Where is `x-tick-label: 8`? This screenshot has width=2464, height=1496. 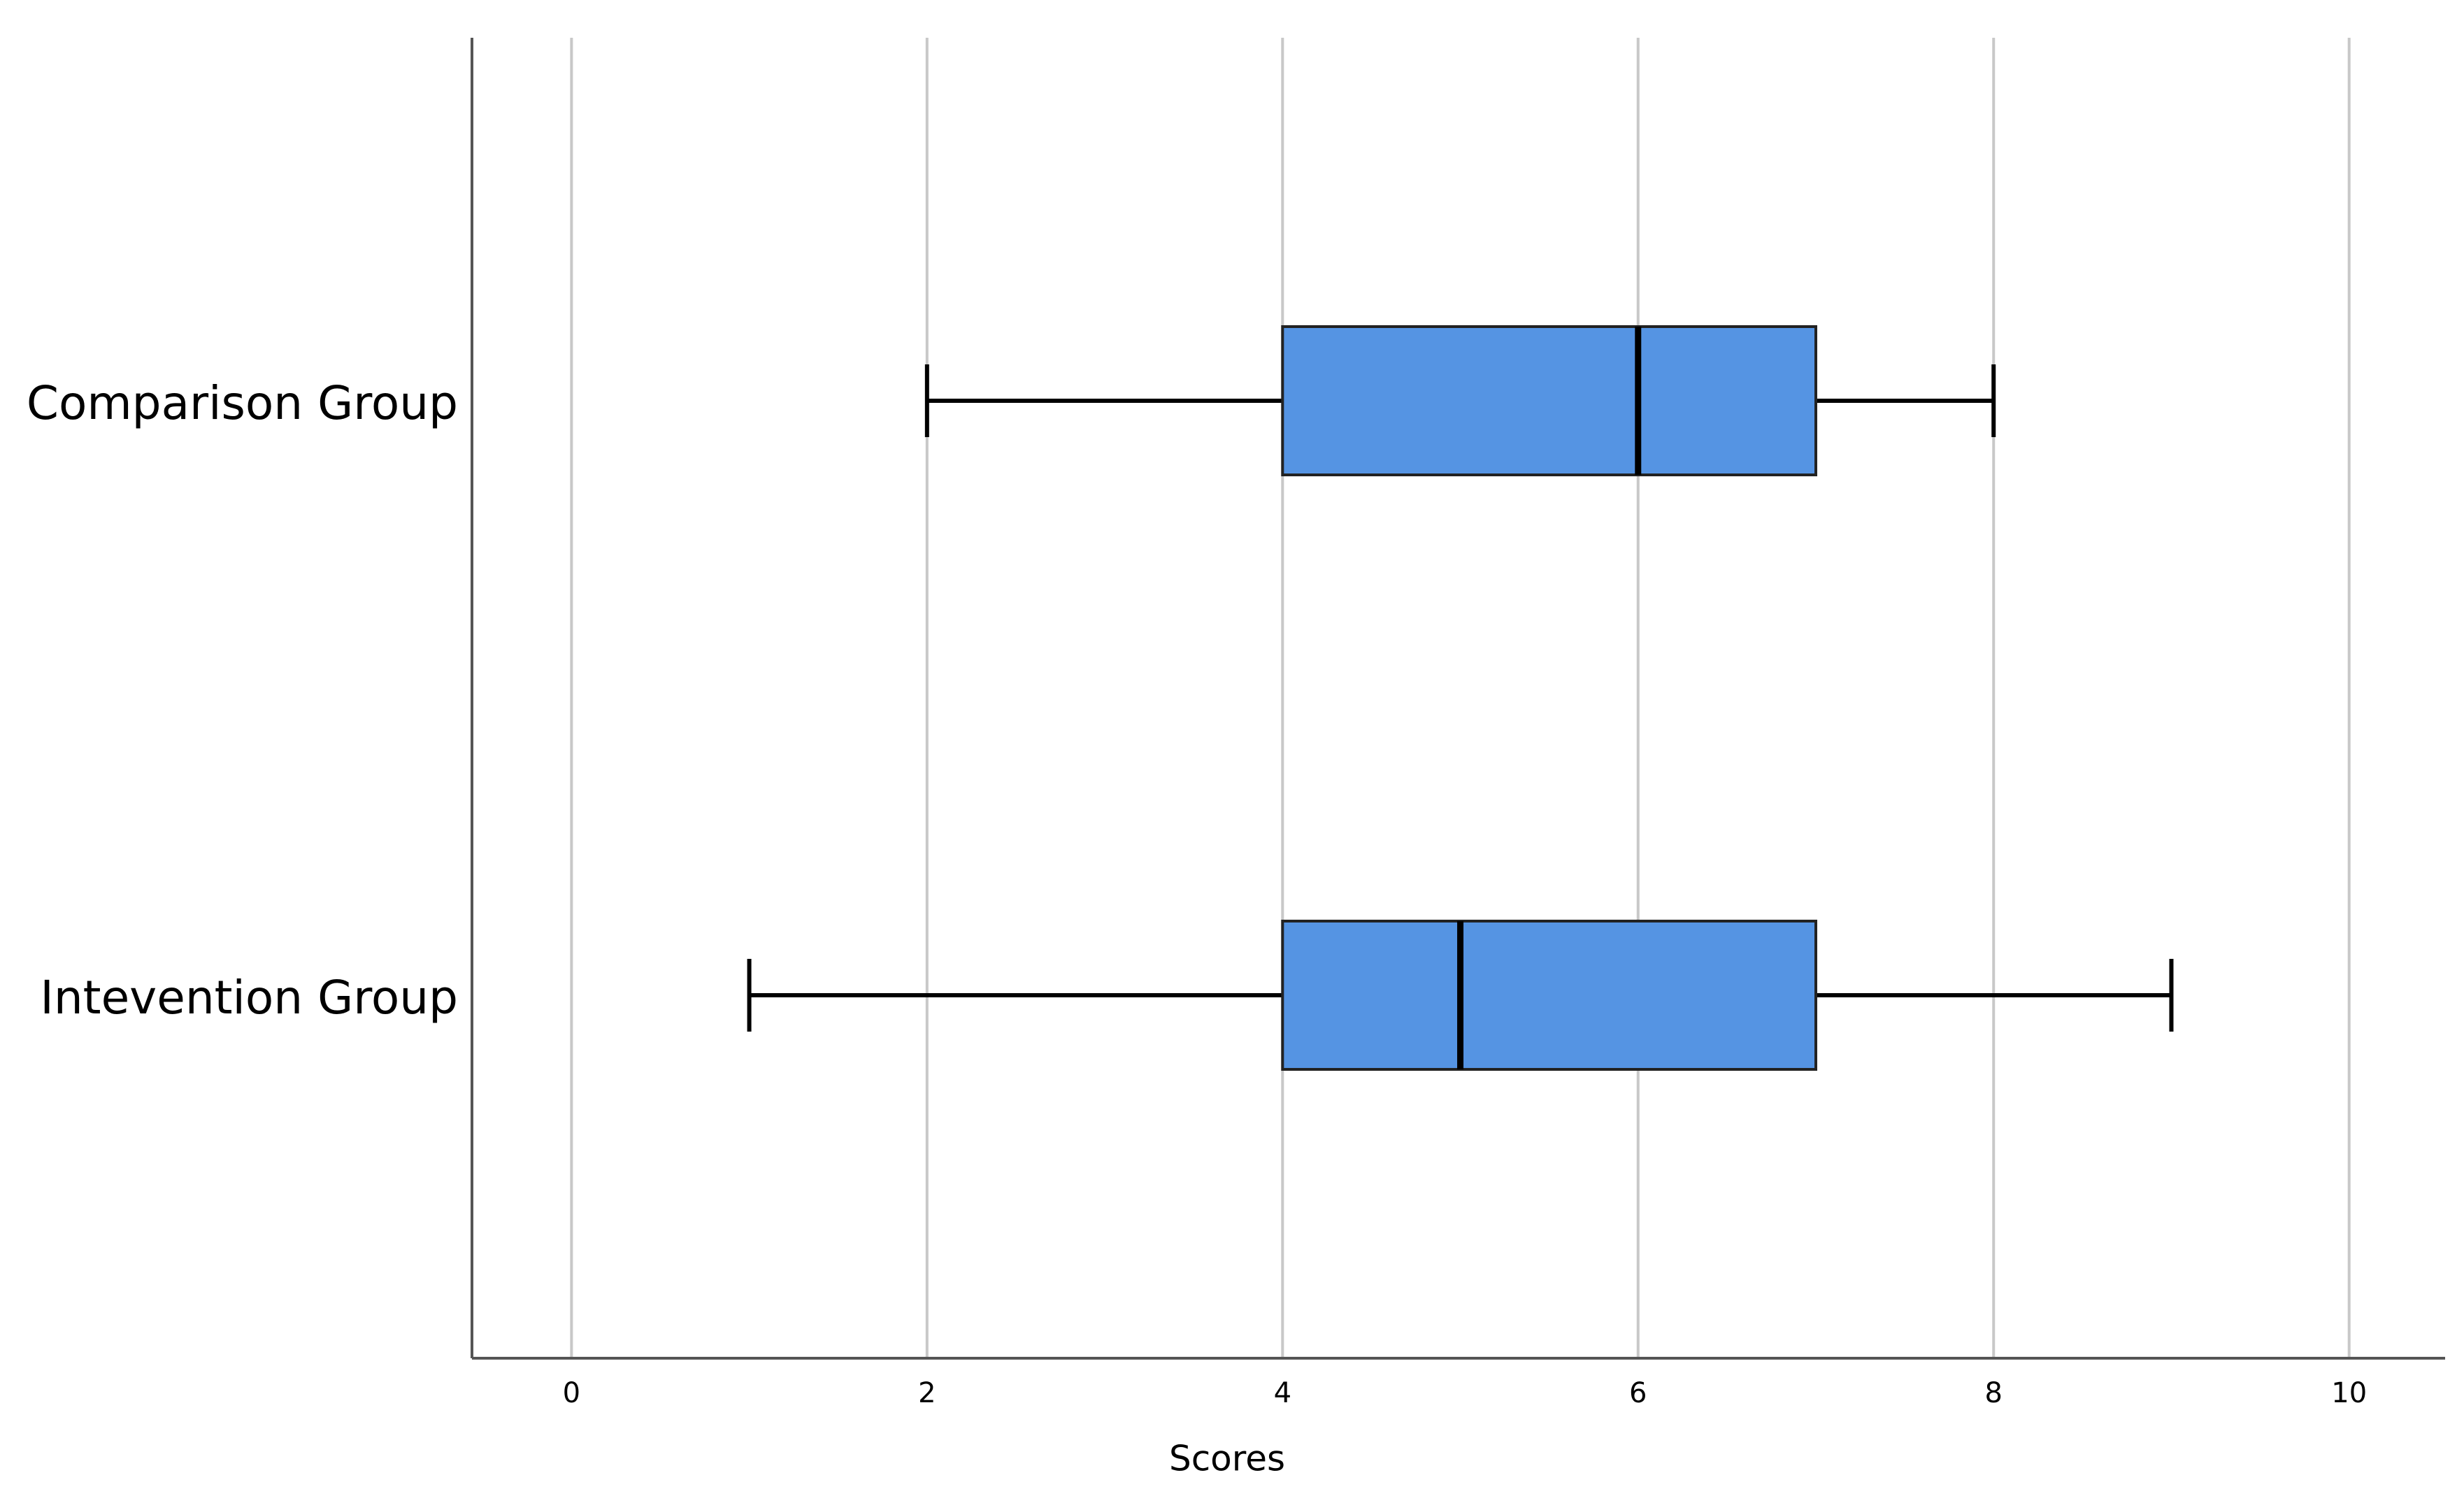
x-tick-label: 8 is located at coordinates (1994, 1393).